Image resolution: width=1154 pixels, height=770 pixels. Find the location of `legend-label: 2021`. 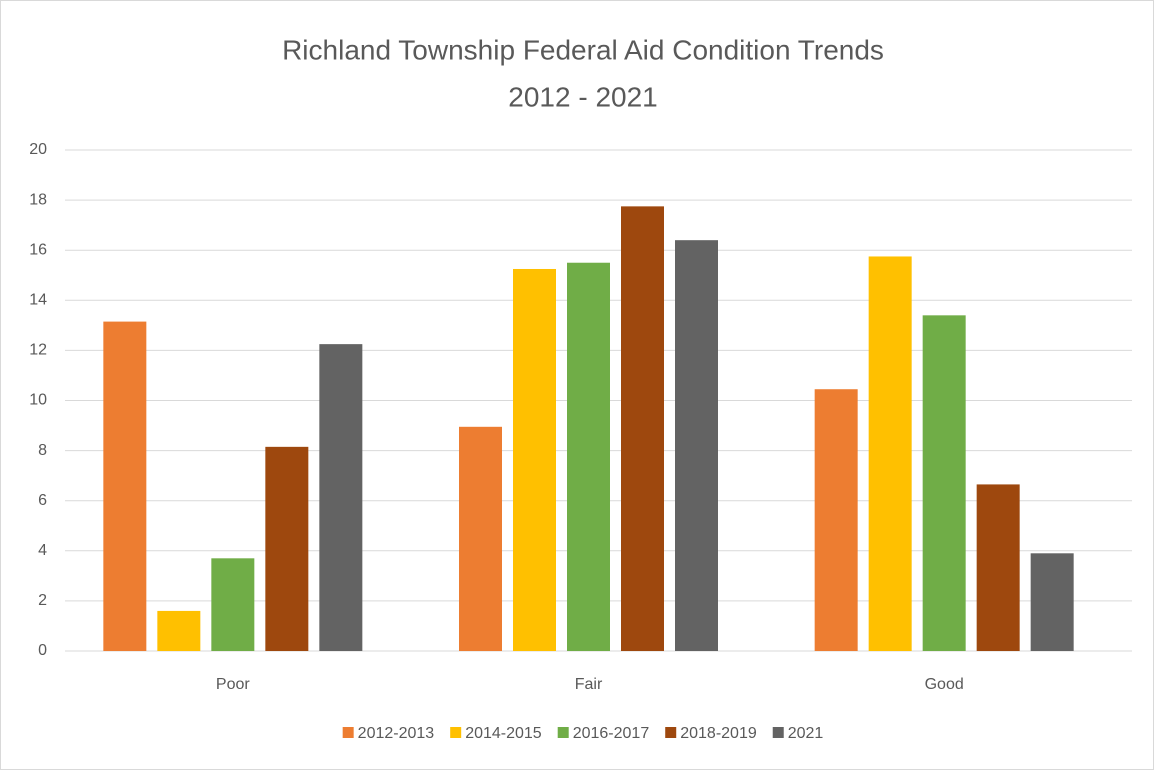

legend-label: 2021 is located at coordinates (806, 733).